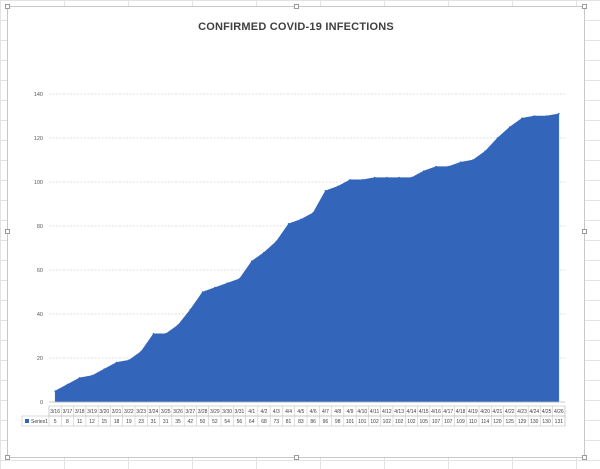  I want to click on data-label-5: 18, so click(117, 422).